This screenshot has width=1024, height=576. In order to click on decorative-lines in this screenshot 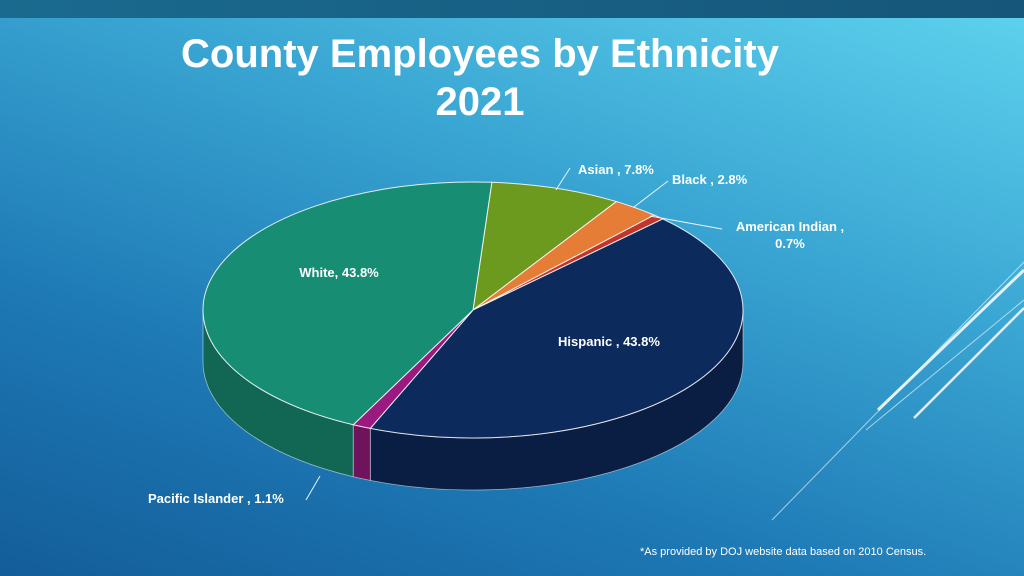, I will do `click(897, 391)`.